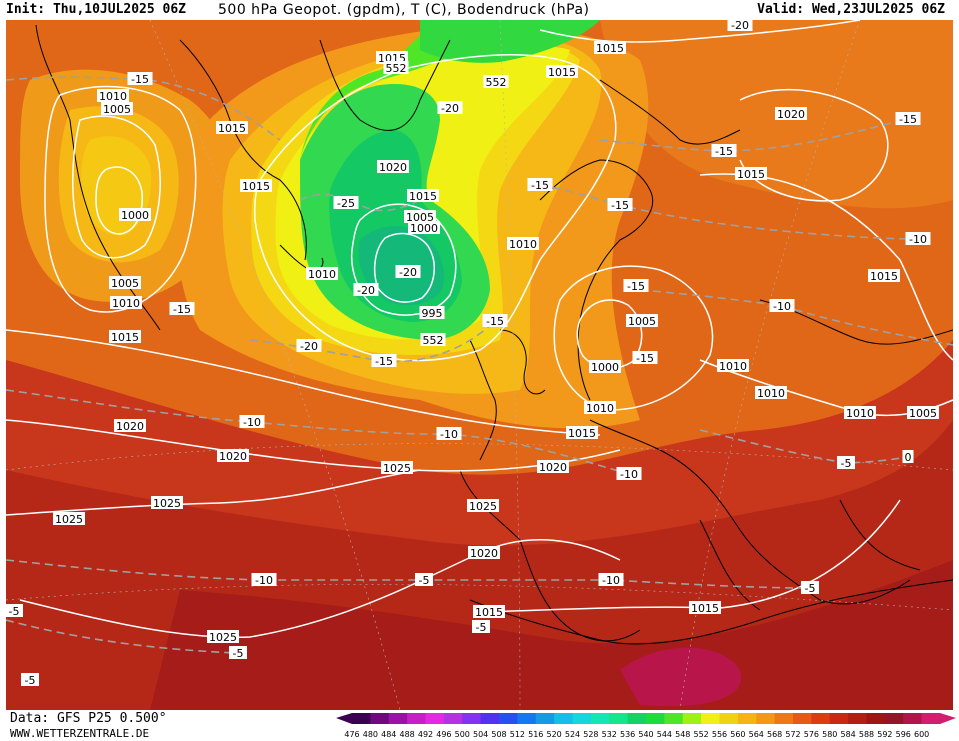  Describe the element at coordinates (700, 734) in the screenshot. I see `colorbar-tick-label: 552` at that location.